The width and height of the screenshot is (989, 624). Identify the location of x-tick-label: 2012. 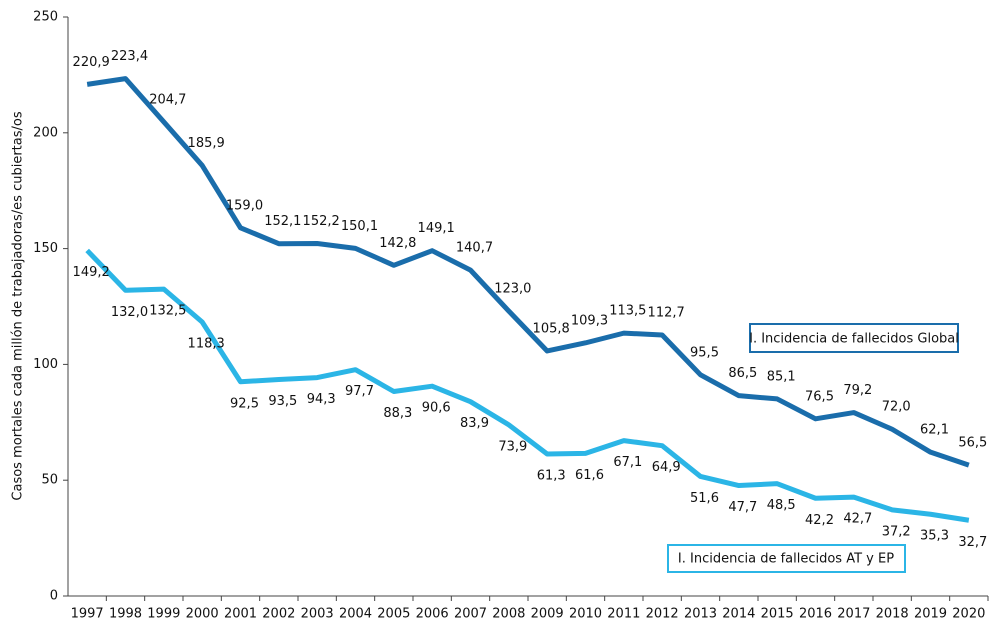
(662, 614).